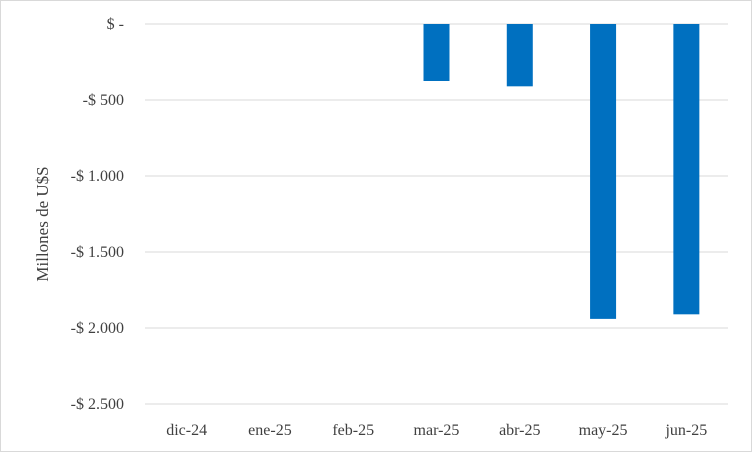 The image size is (752, 452). I want to click on x-tick-label: feb-25, so click(353, 430).